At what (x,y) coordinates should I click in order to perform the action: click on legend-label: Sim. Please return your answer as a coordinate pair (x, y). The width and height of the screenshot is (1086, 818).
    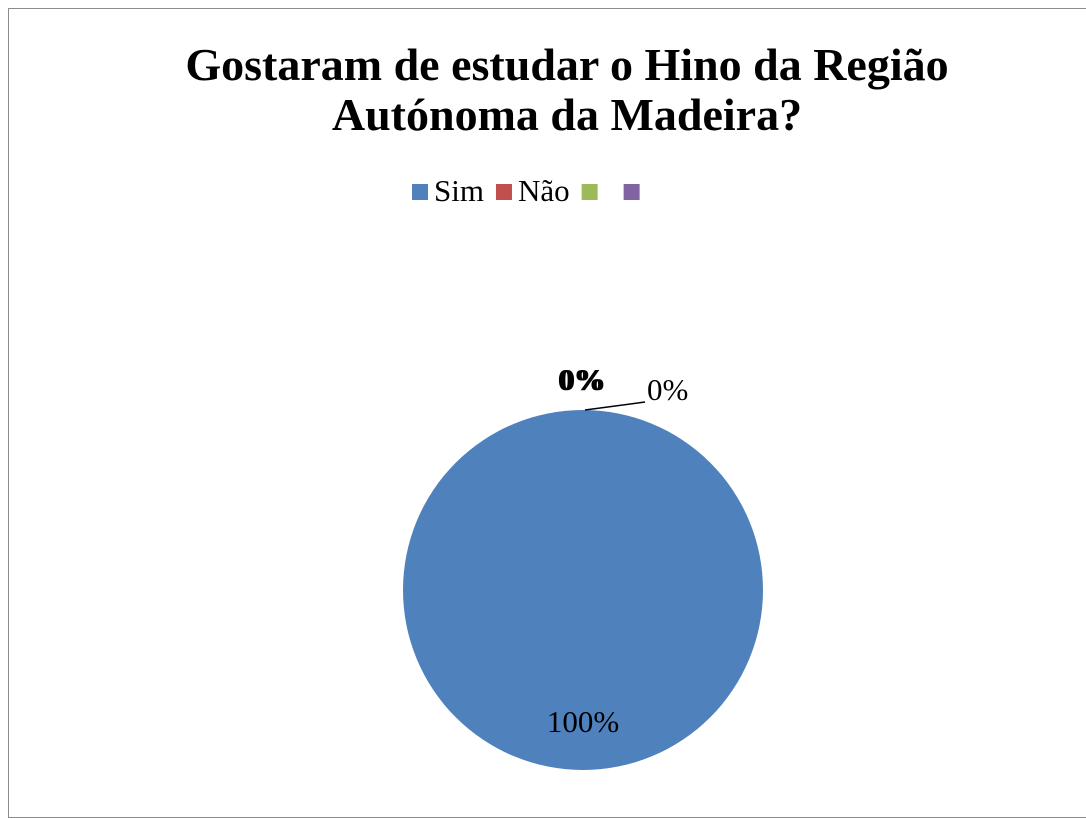
    Looking at the image, I should click on (459, 190).